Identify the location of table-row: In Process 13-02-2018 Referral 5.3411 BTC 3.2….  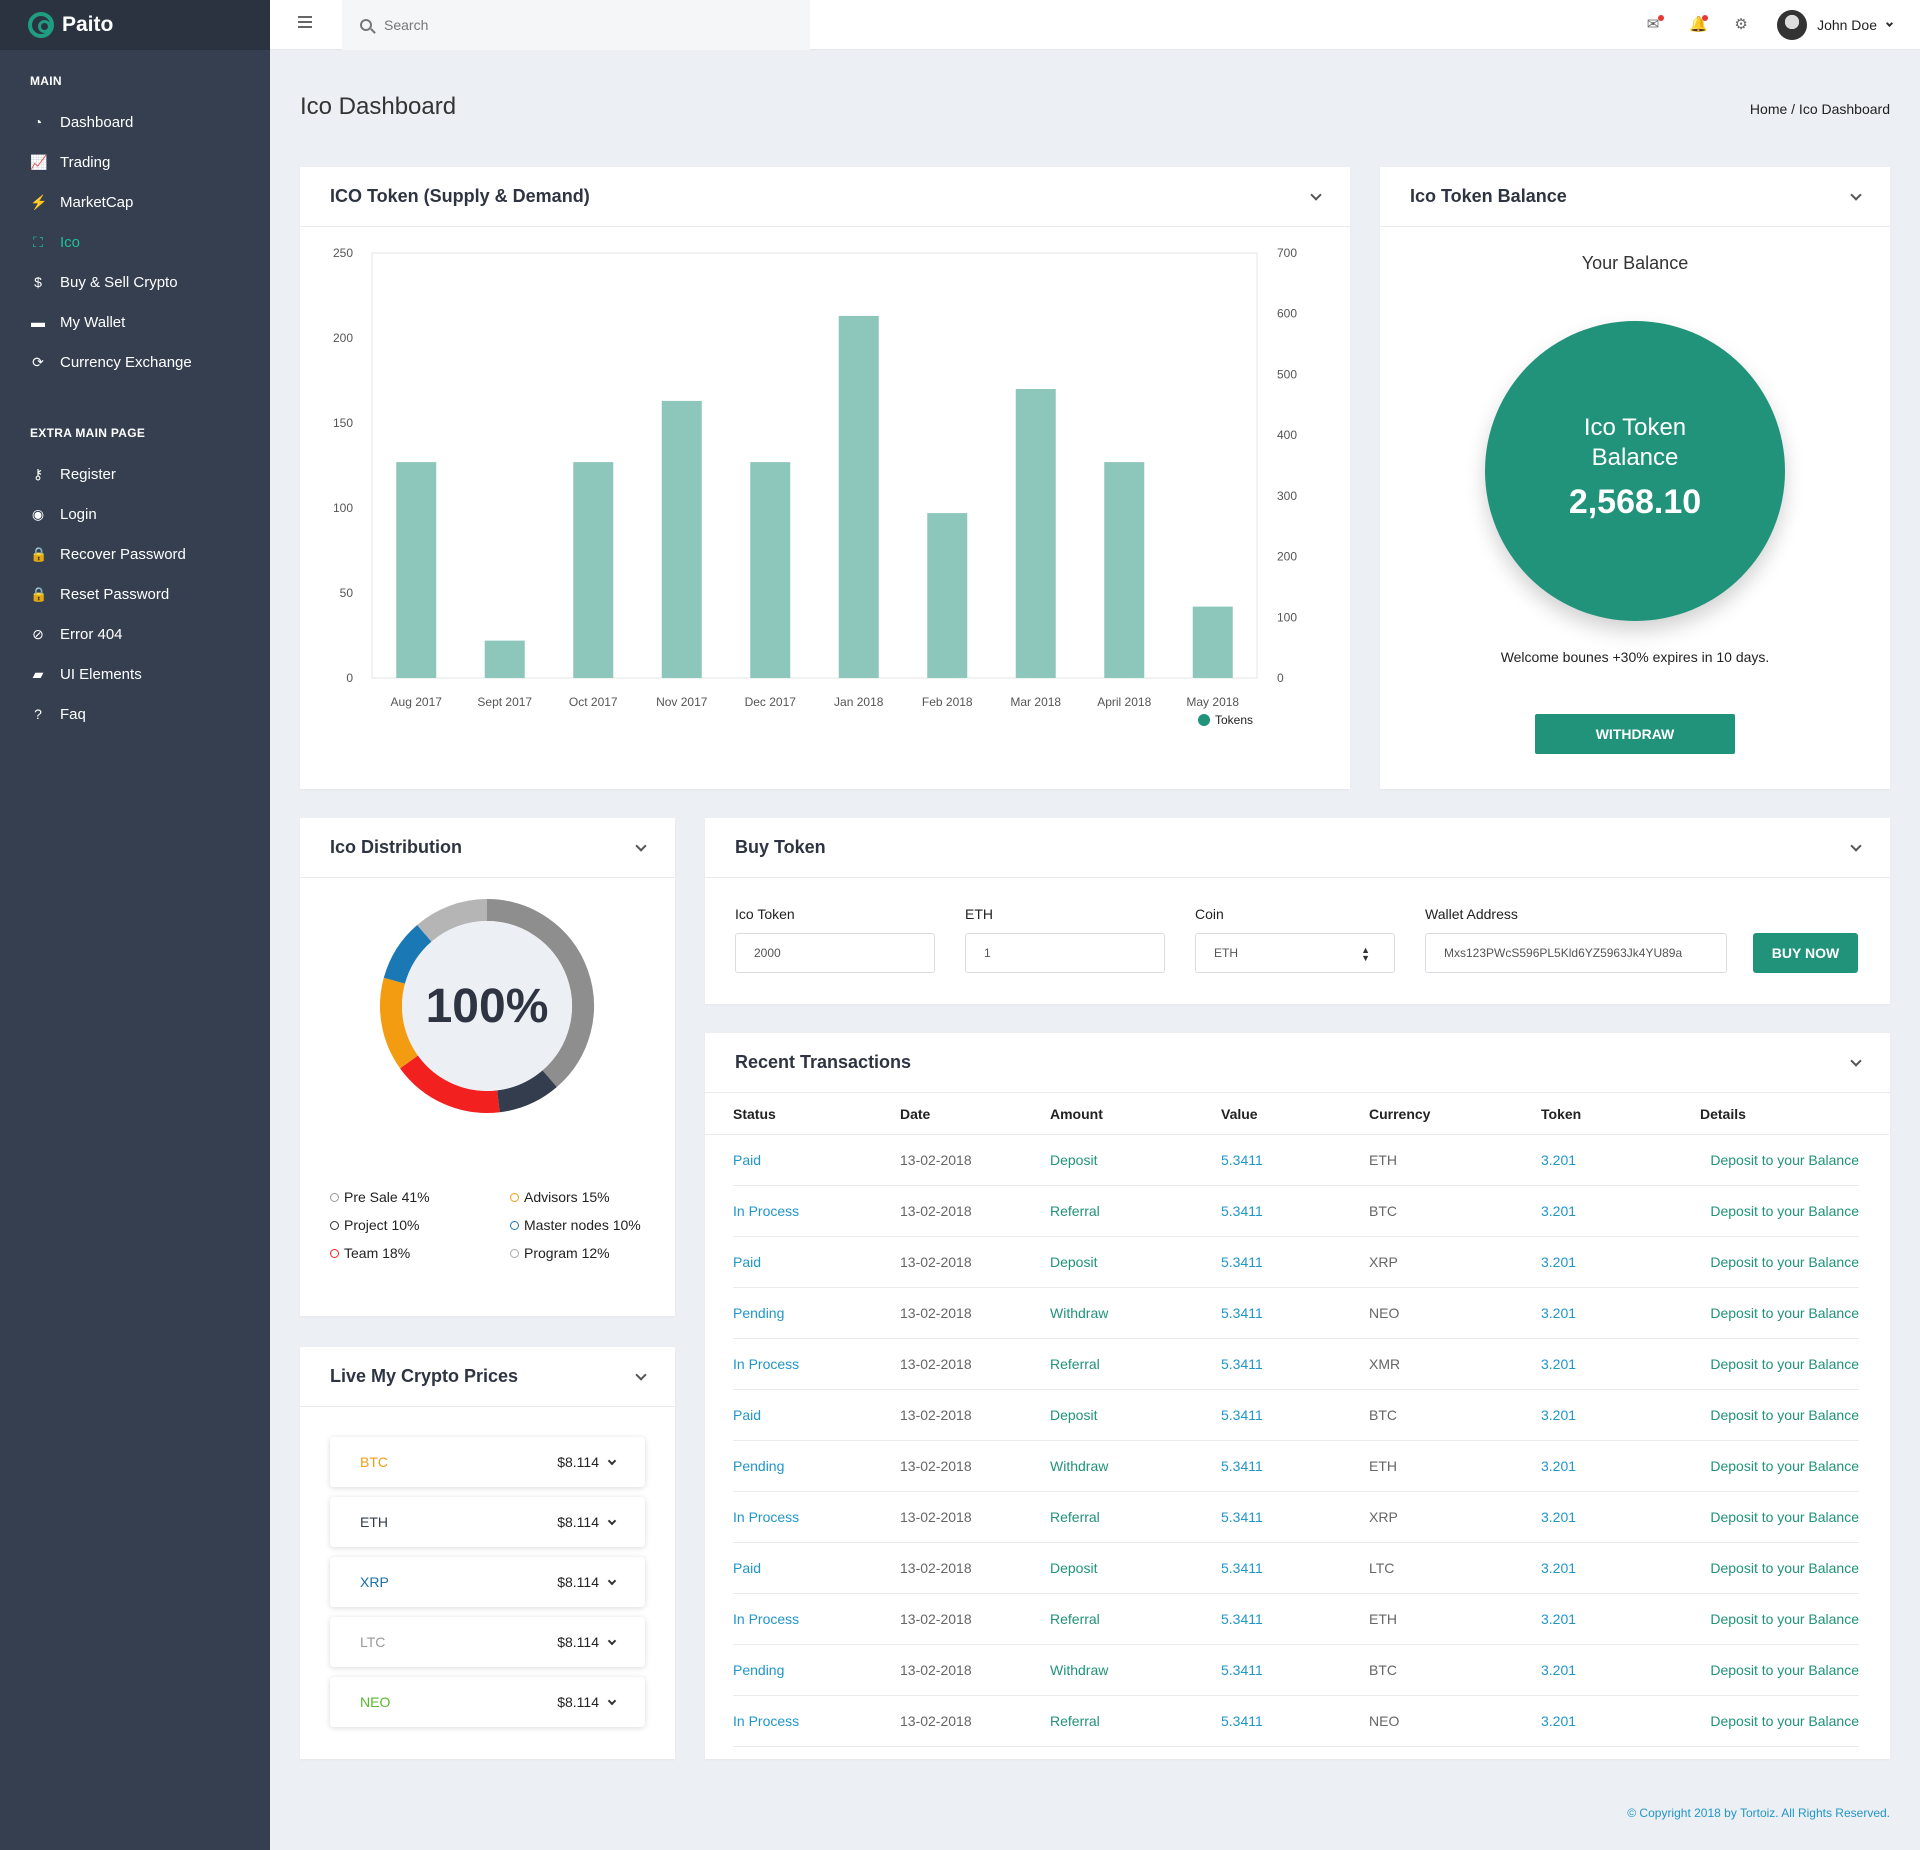
(1296, 1211).